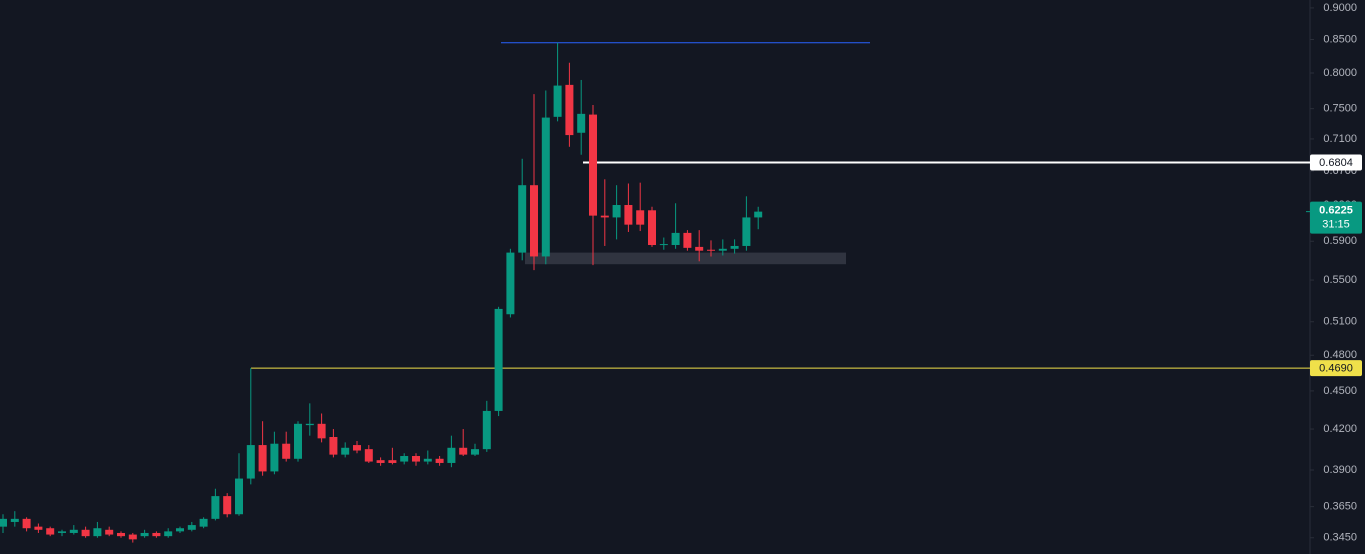 The height and width of the screenshot is (554, 1365). What do you see at coordinates (1340, 355) in the screenshot?
I see `y-tick-label: 0.4800` at bounding box center [1340, 355].